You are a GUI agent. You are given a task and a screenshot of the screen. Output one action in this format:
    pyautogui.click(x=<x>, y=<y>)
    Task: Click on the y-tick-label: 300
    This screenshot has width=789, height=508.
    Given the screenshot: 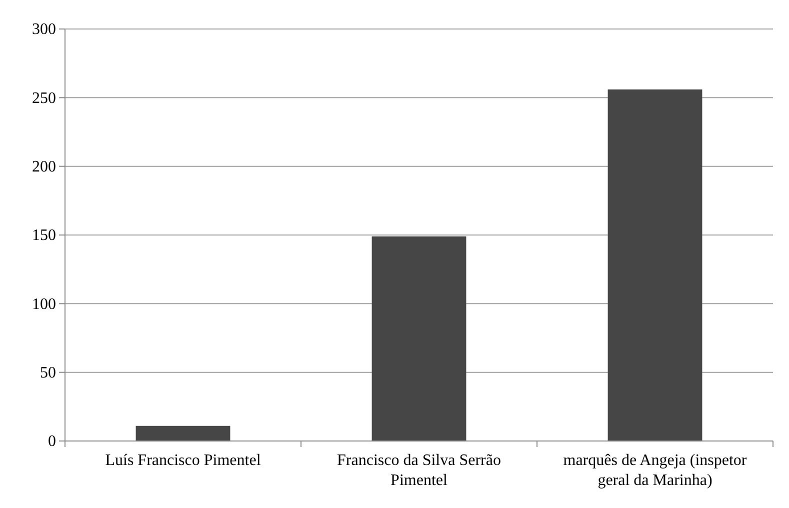 What is the action you would take?
    pyautogui.click(x=44, y=29)
    